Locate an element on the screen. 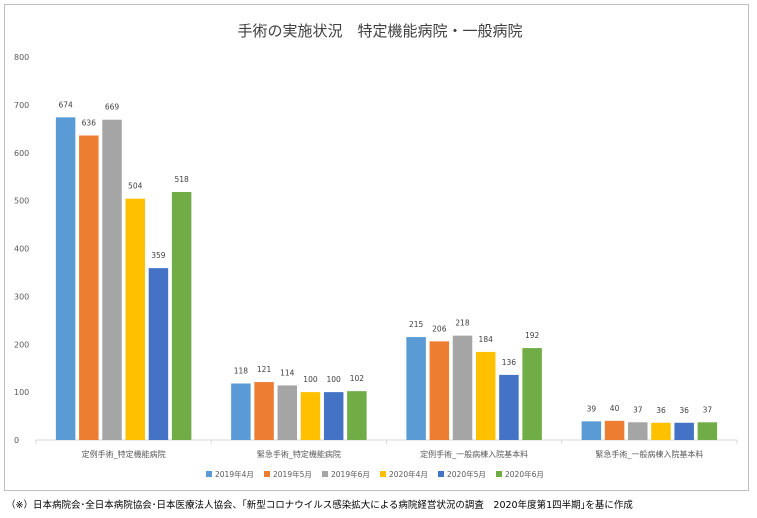 The height and width of the screenshot is (518, 757). data-label: 206 is located at coordinates (439, 328).